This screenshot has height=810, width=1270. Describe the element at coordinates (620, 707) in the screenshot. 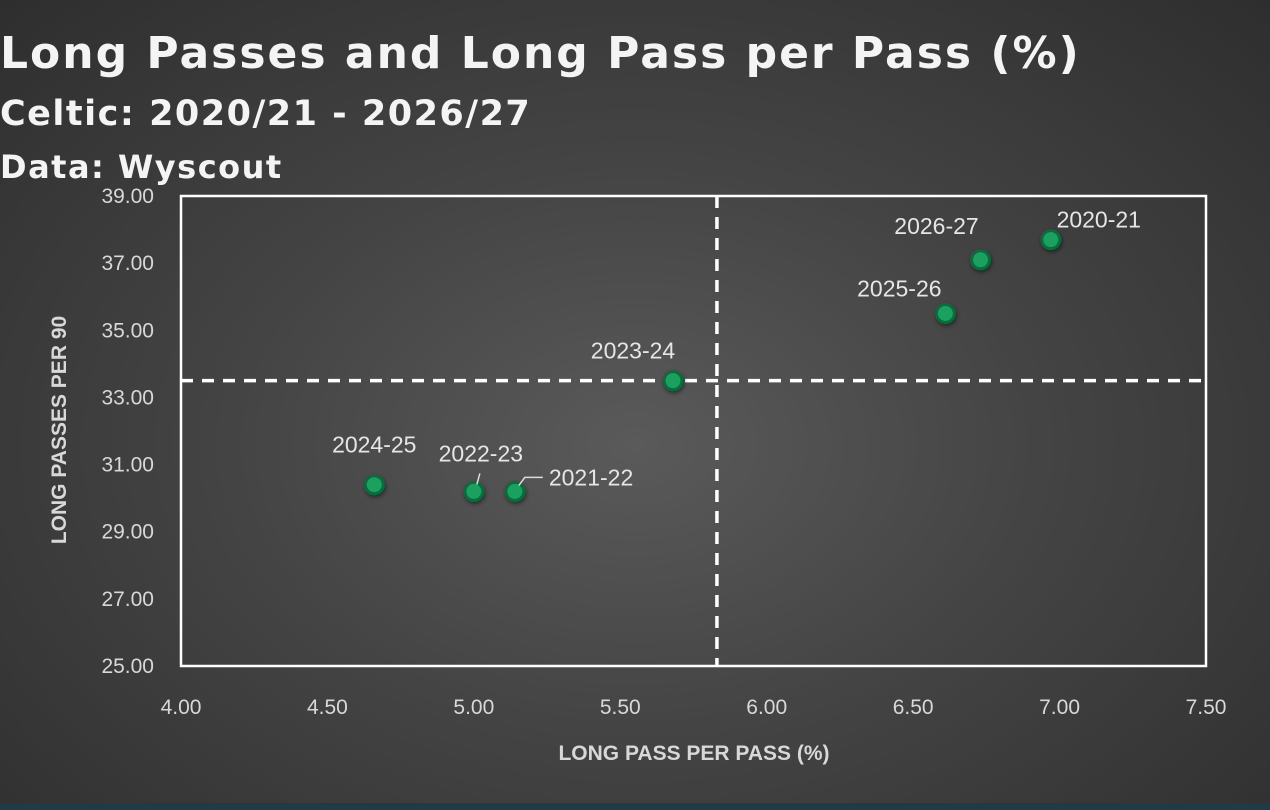

I see `x-tick-label: 5.50` at that location.